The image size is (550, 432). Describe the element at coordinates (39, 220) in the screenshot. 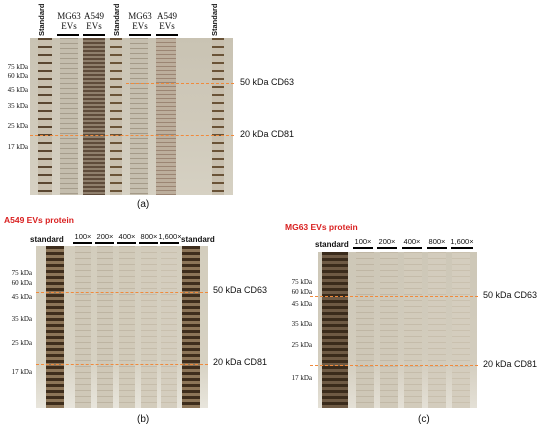

I see `panel-b-title: A549 EVs protein` at that location.